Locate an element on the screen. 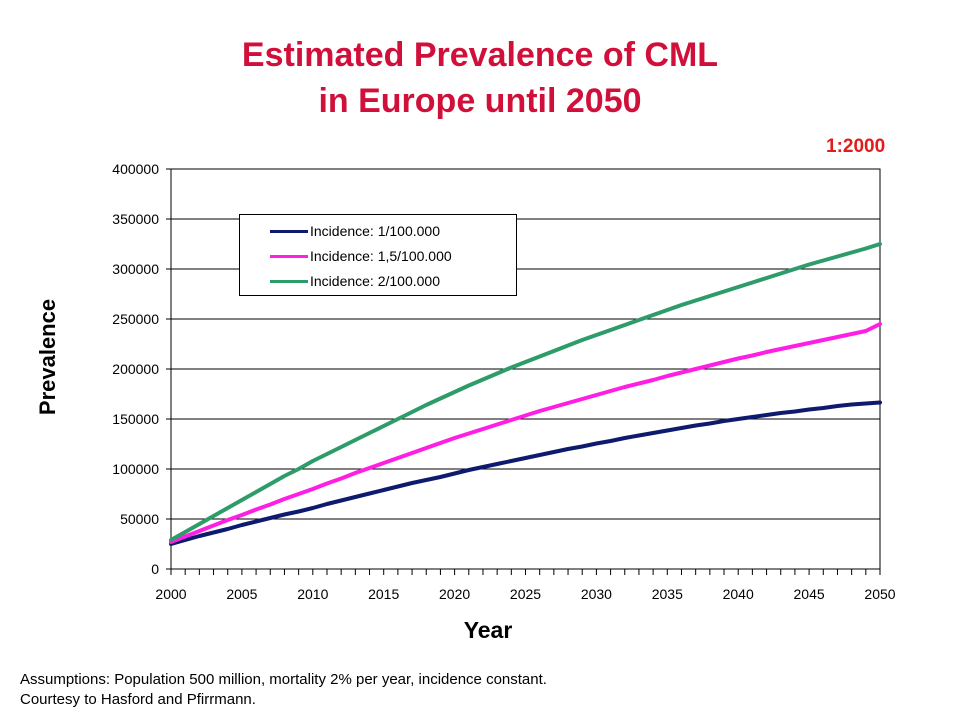  legend-item-2: Incidence: 1,5/100.000 is located at coordinates (361, 256).